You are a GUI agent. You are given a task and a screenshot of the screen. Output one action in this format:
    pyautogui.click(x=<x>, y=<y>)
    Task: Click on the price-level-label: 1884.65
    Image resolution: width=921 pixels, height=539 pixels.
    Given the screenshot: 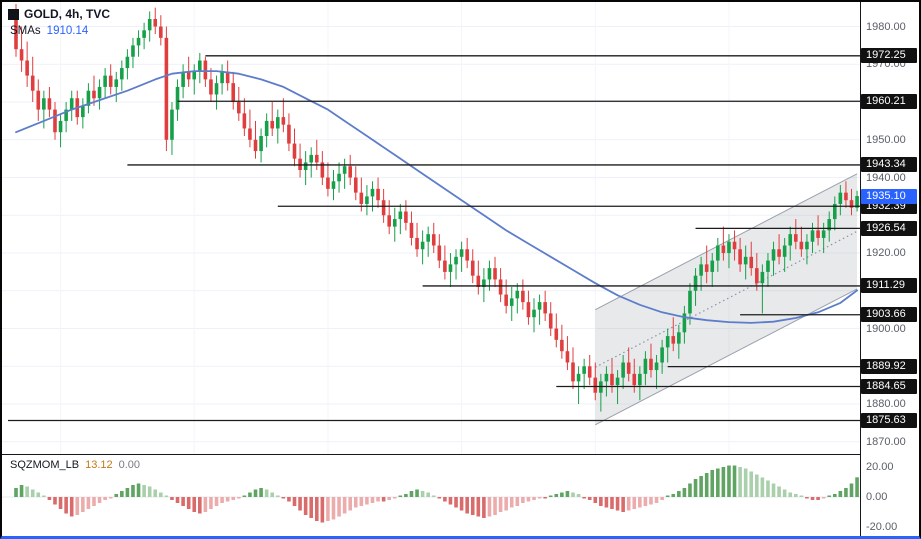 What is the action you would take?
    pyautogui.click(x=889, y=386)
    